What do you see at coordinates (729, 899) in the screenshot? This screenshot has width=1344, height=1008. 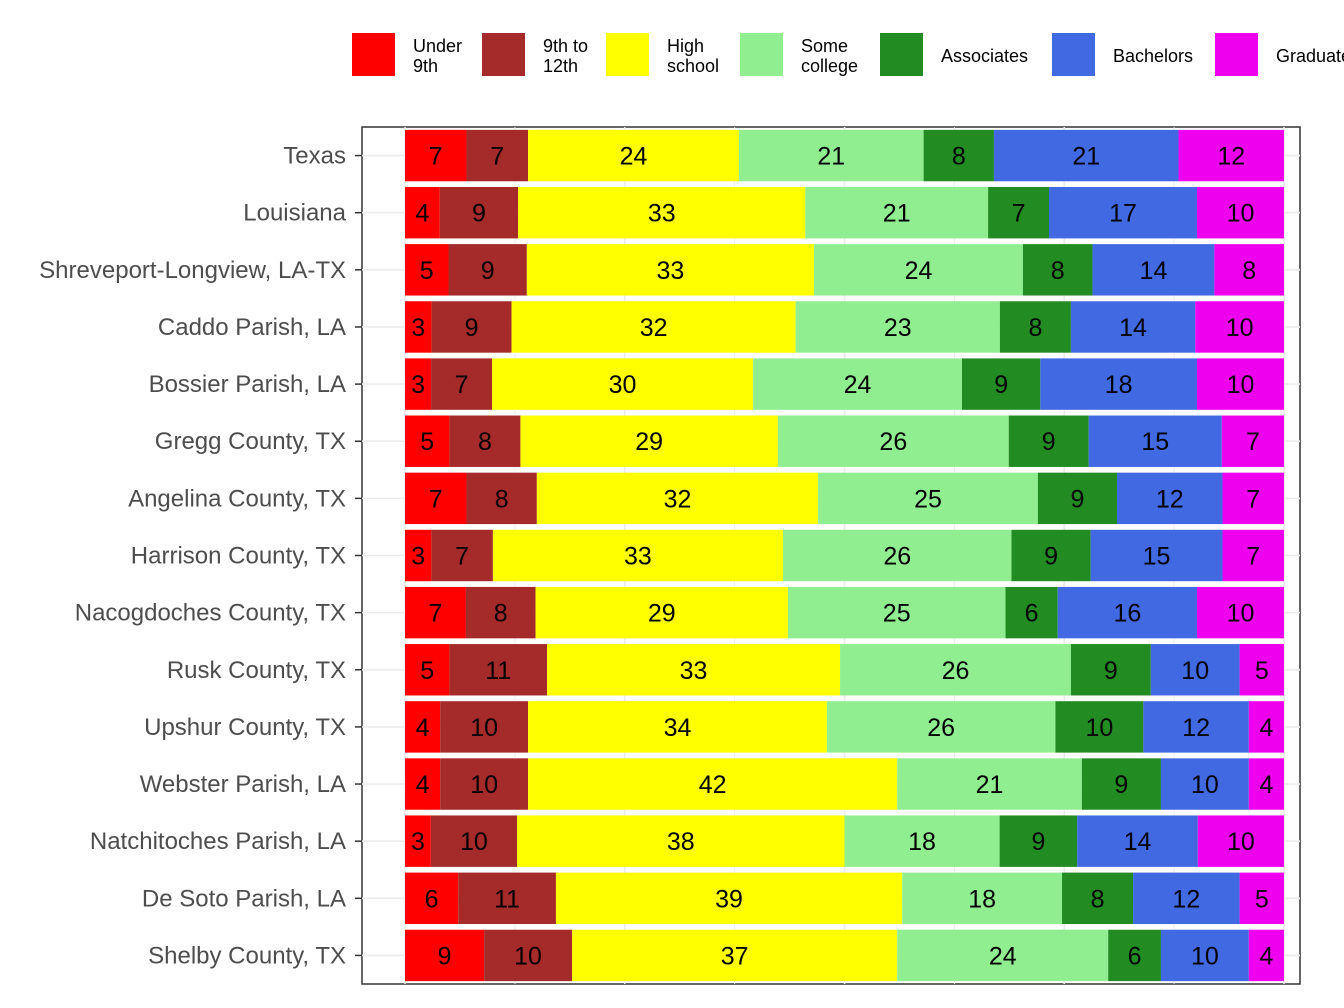 I see `data-label: 39` at bounding box center [729, 899].